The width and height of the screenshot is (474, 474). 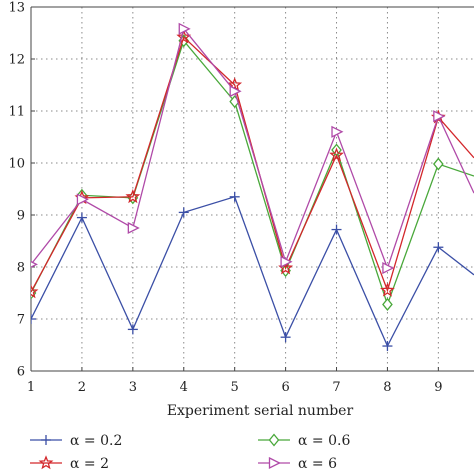 What do you see at coordinates (190, 452) in the screenshot?
I see `legend: α = 0.2 α = 0.6 α = 2 α = 6` at bounding box center [190, 452].